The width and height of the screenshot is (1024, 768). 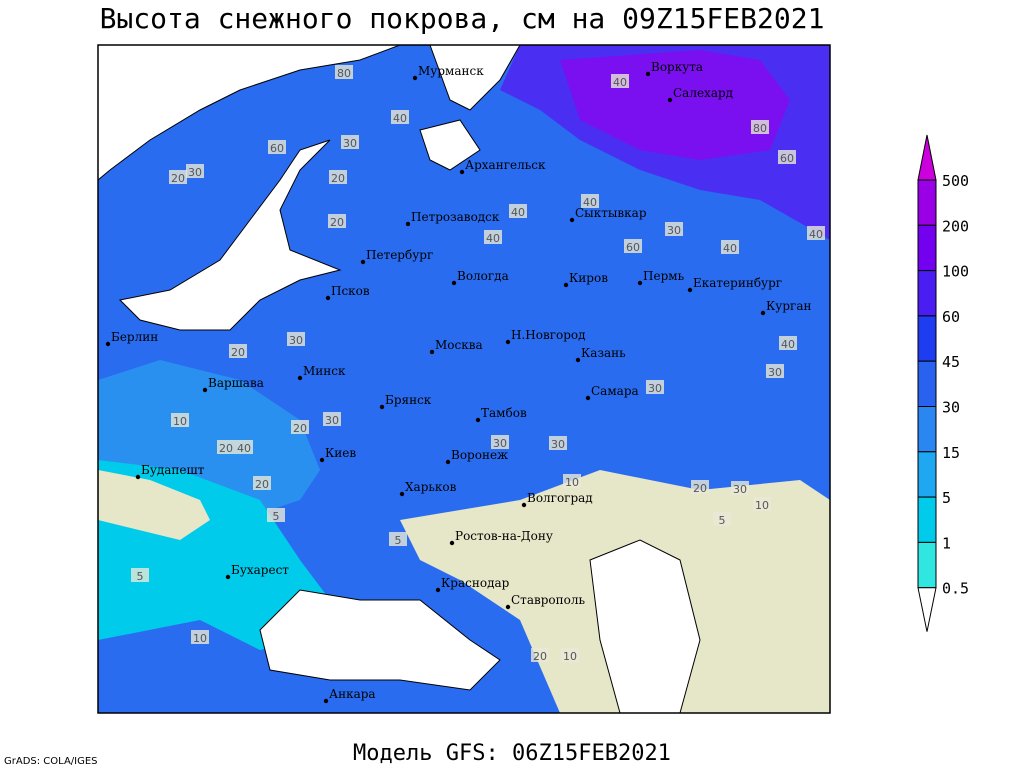 I want to click on colorbar-label: 0.5, so click(x=955, y=589).